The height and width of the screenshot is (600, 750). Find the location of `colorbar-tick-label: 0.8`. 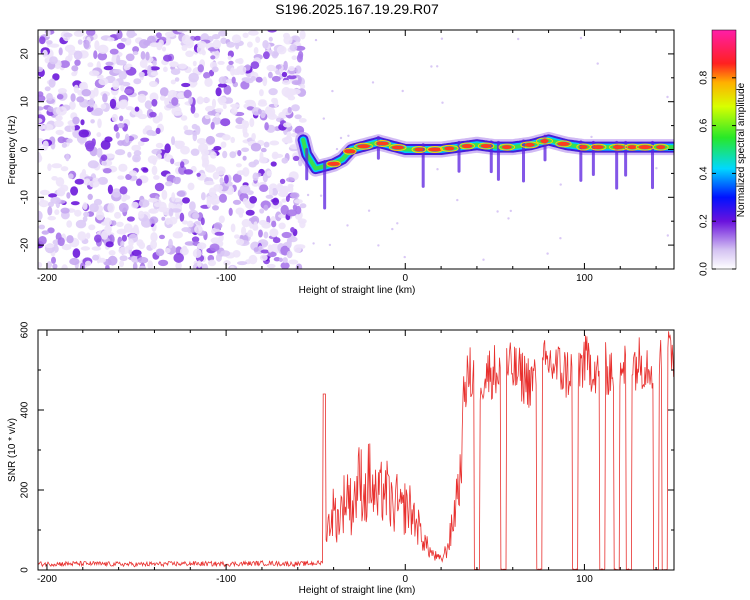

colorbar-tick-label: 0.8 is located at coordinates (704, 77).